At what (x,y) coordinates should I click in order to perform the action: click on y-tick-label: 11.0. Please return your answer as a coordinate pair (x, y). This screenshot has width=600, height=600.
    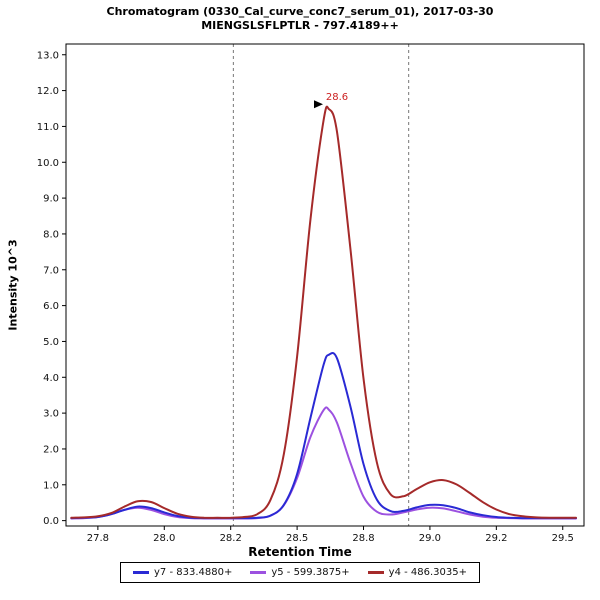
    Looking at the image, I should click on (48, 127).